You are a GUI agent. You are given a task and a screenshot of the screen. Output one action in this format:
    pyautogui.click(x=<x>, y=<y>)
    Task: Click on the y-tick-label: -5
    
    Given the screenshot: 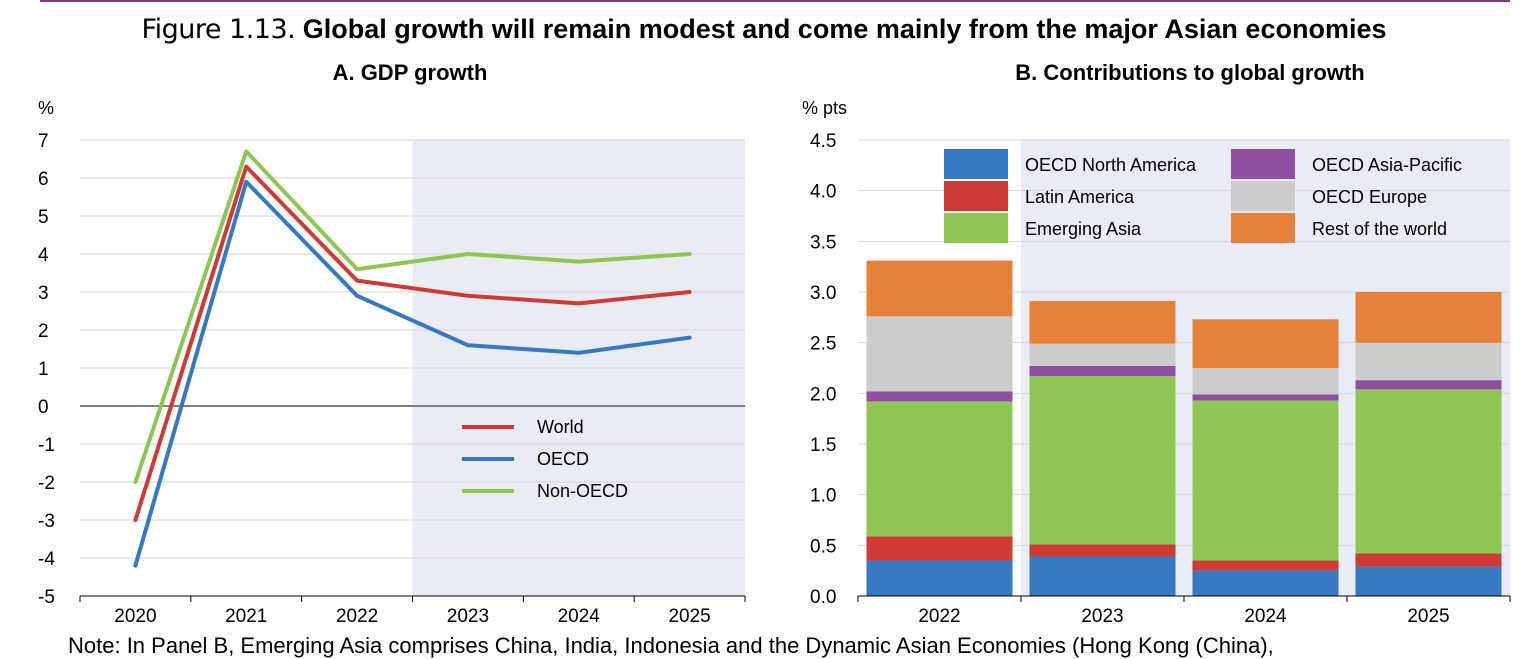 What is the action you would take?
    pyautogui.click(x=46, y=597)
    